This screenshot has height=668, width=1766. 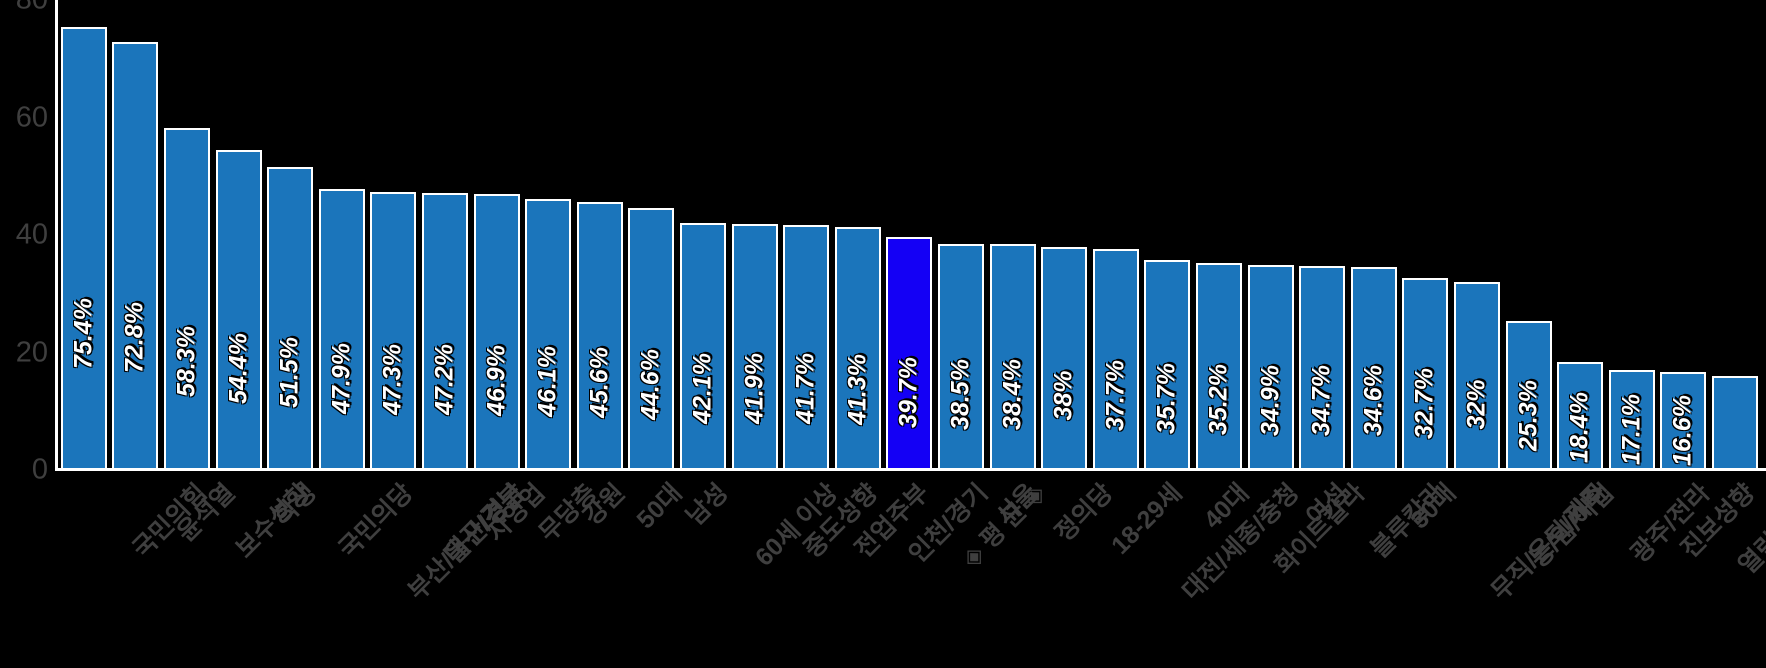 I want to click on bar-group: 41.7%, so click(x=806, y=347).